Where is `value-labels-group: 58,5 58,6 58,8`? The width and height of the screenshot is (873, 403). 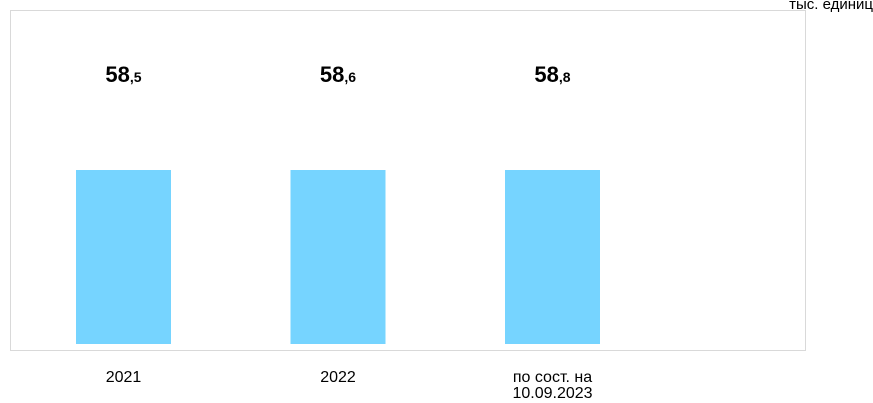 value-labels-group: 58,5 58,6 58,8 is located at coordinates (337, 74).